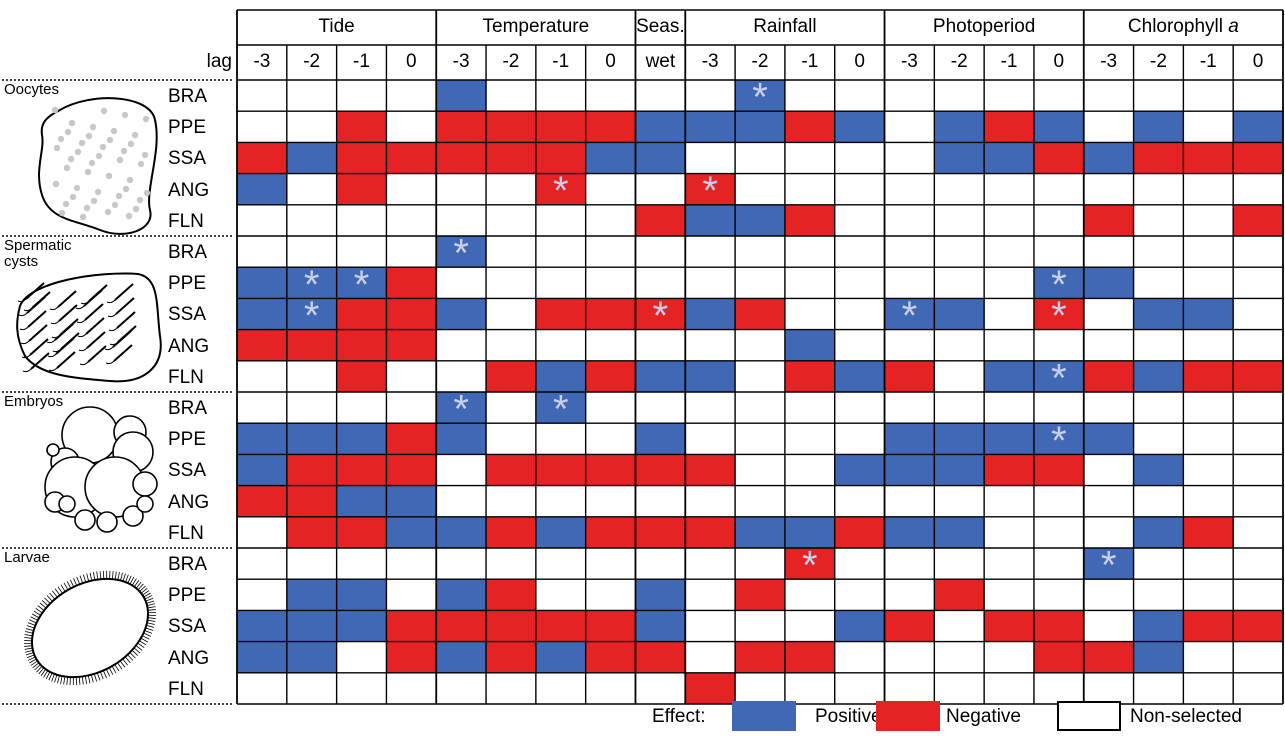  I want to click on lag-axis-label: lag, so click(219, 61).